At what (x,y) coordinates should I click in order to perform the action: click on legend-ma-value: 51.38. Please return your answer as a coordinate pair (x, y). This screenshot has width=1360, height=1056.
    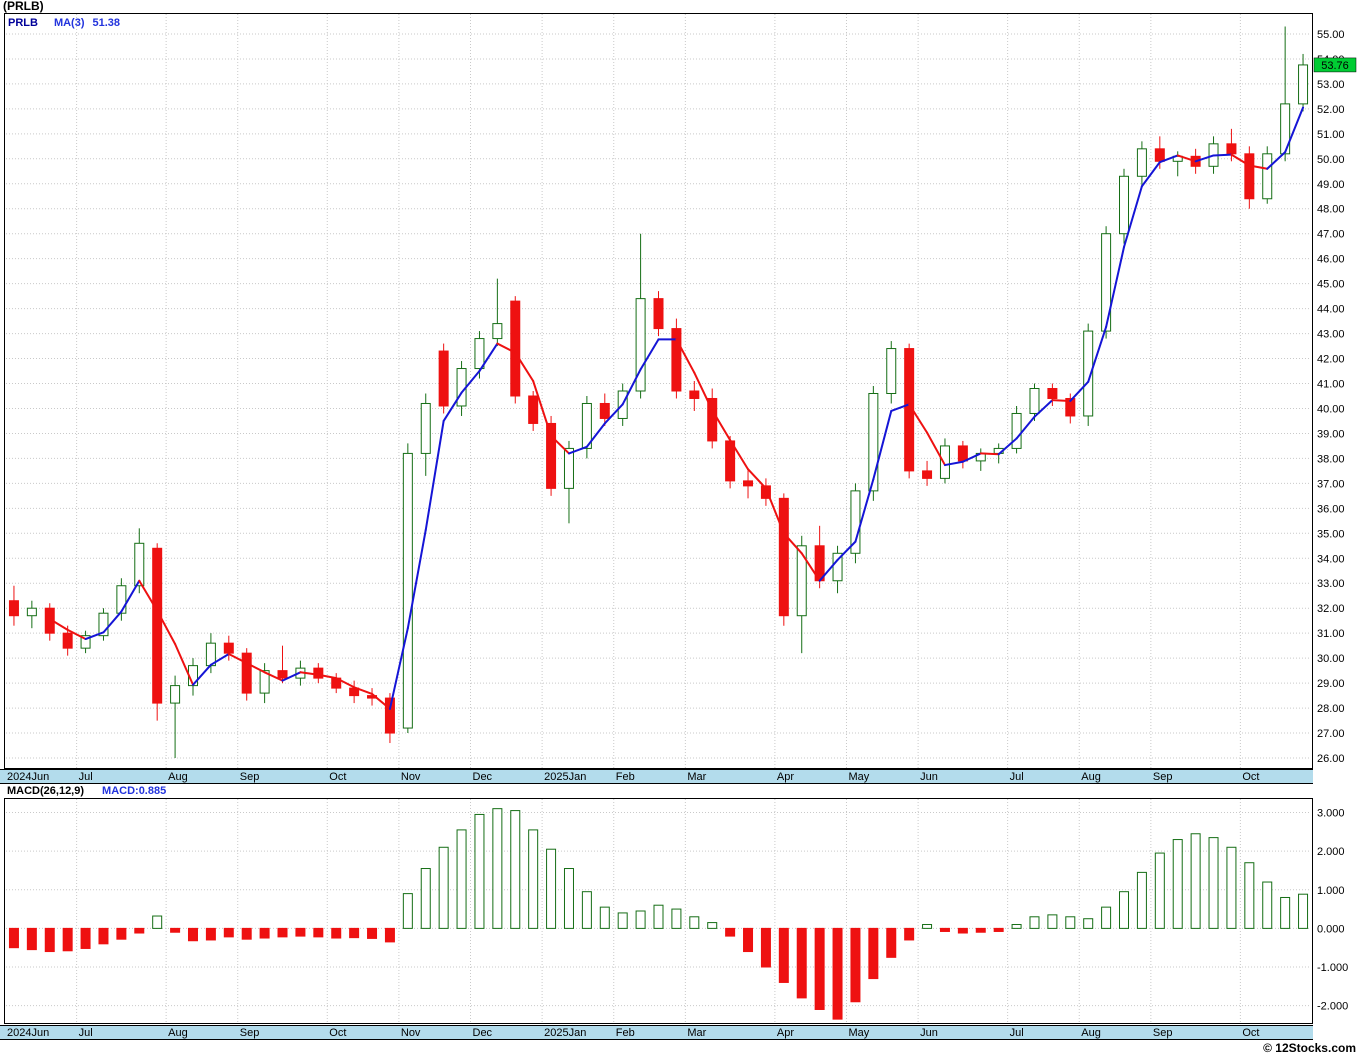
    Looking at the image, I should click on (106, 23).